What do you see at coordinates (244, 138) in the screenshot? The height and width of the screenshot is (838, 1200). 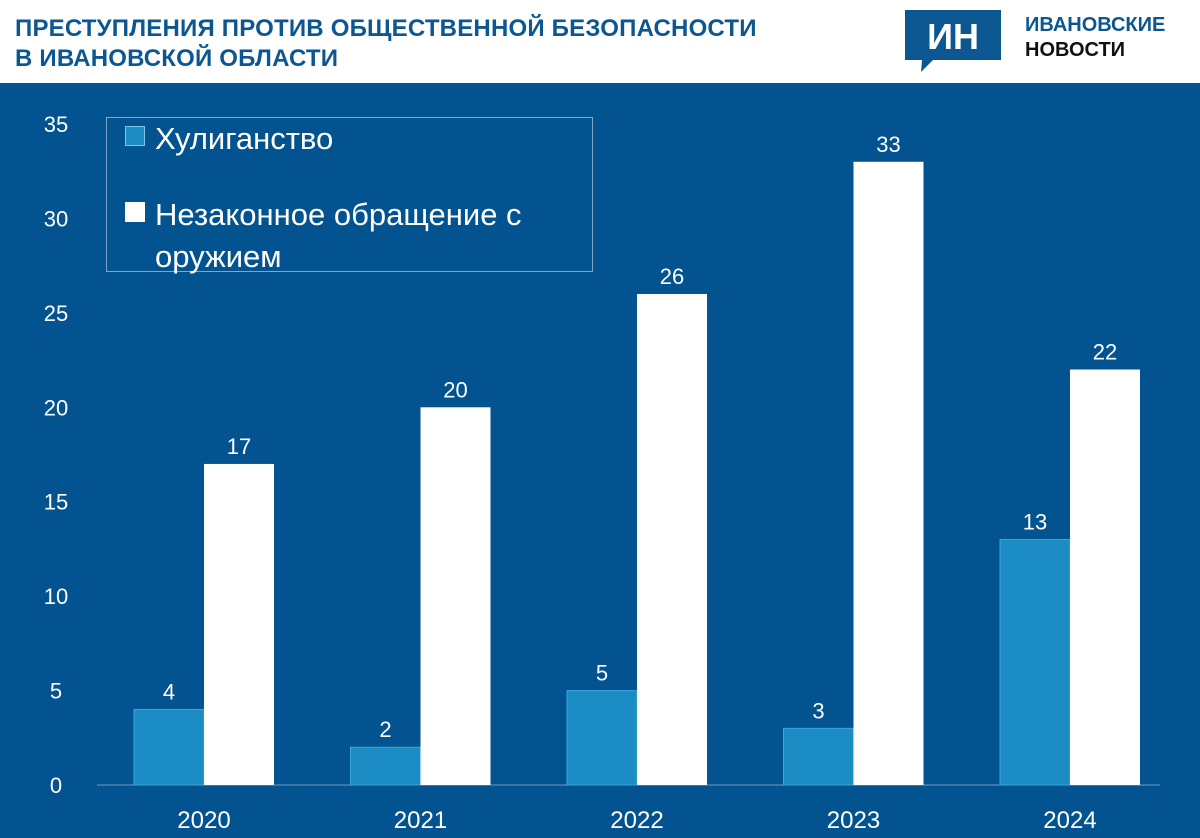 I see `legend-label-hooliganism: Хулиганство` at bounding box center [244, 138].